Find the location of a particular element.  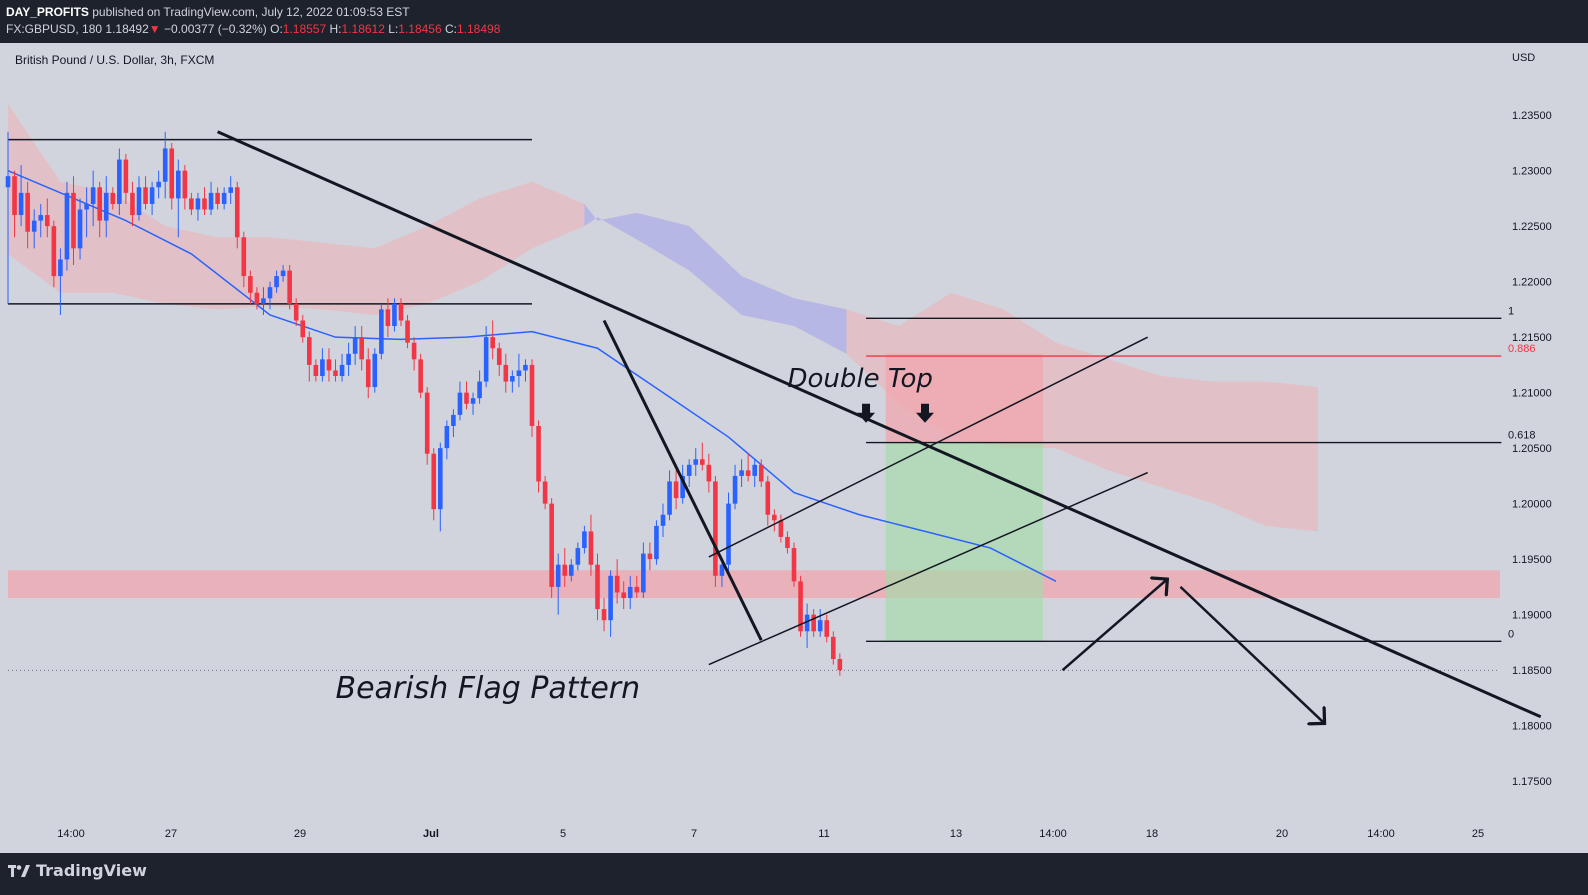

annotations: Double Top Bearish Flag Pattern is located at coordinates (634, 535).